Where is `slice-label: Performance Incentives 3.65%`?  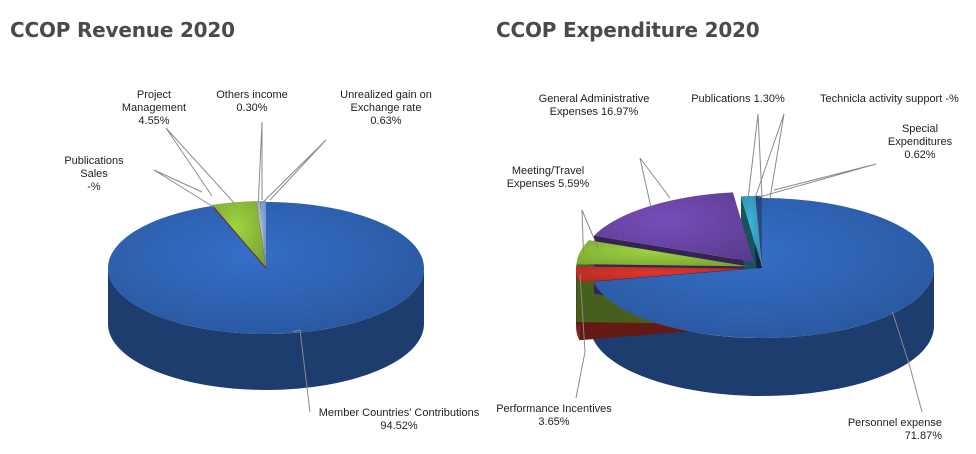 slice-label: Performance Incentives 3.65% is located at coordinates (554, 415).